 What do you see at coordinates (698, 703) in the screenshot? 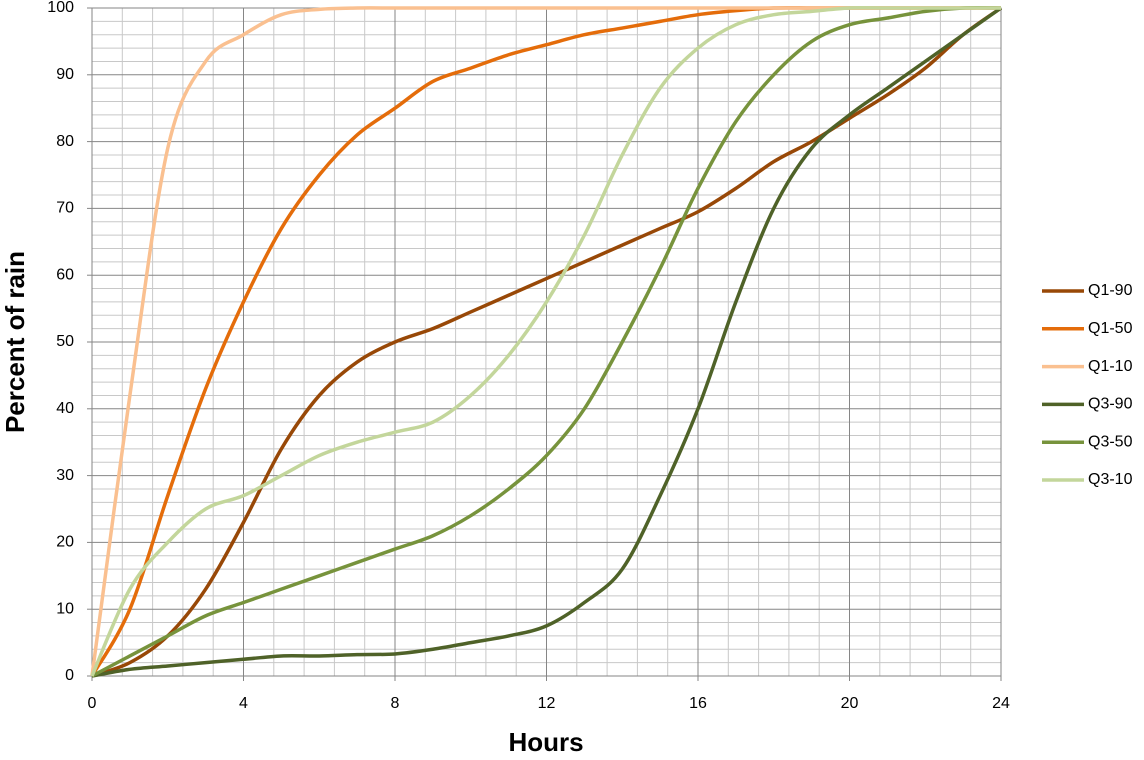
I see `x-tick-label: 16` at bounding box center [698, 703].